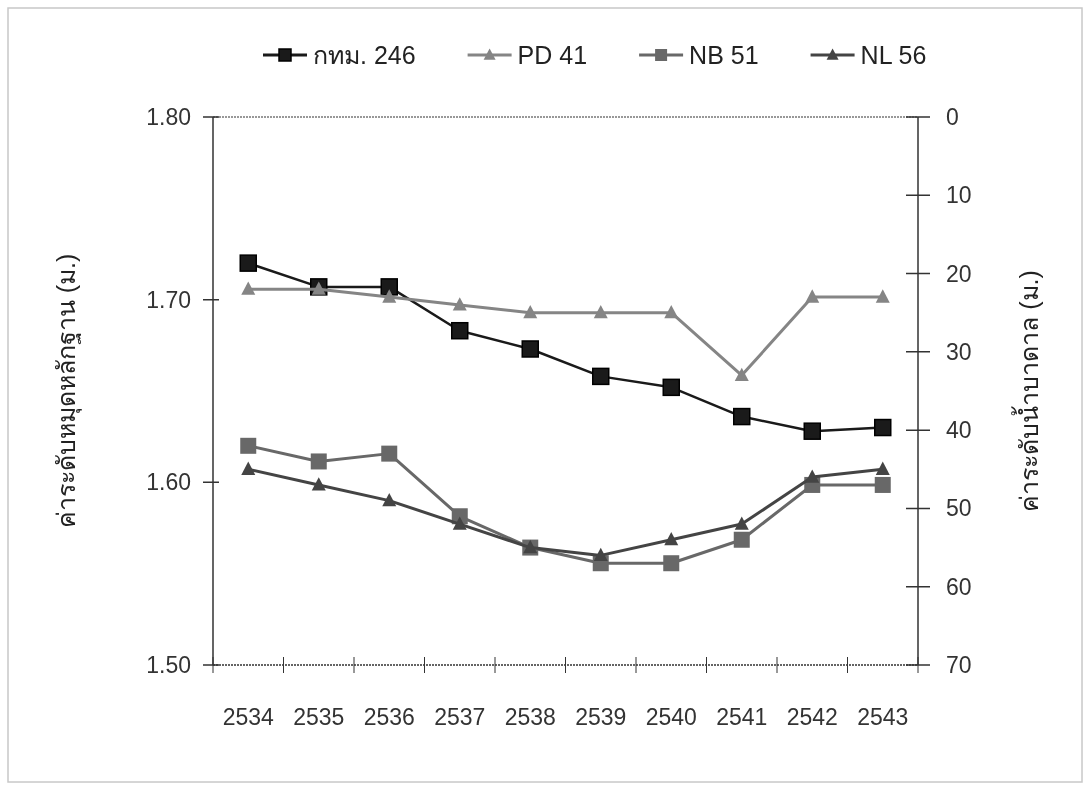 Image resolution: width=1090 pixels, height=790 pixels. I want to click on y2-tick-label: 30, so click(959, 351).